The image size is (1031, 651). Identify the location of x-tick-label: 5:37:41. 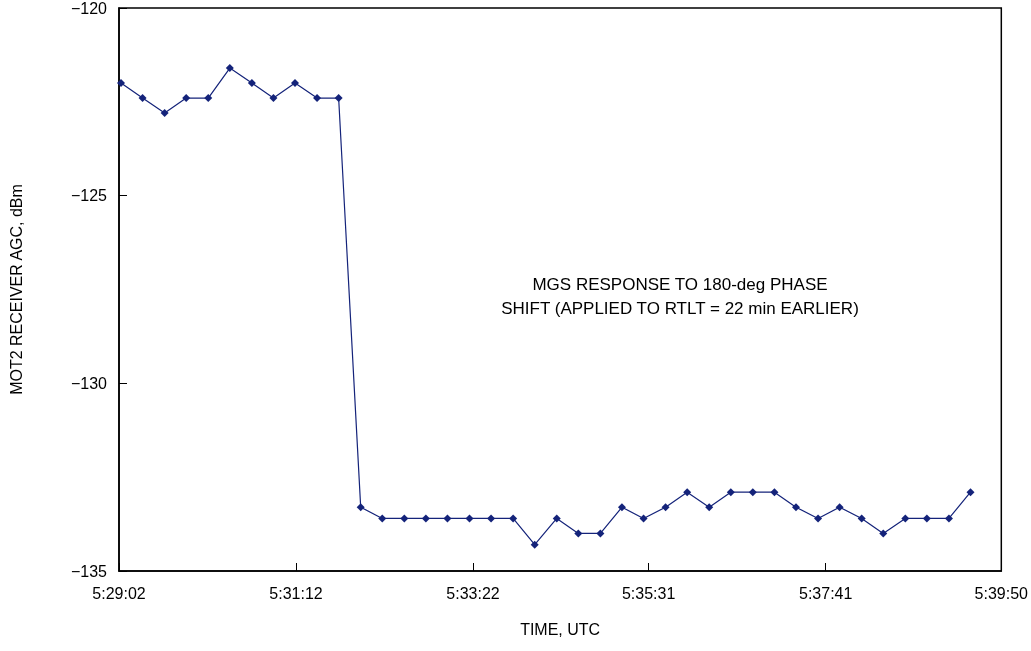
(825, 593).